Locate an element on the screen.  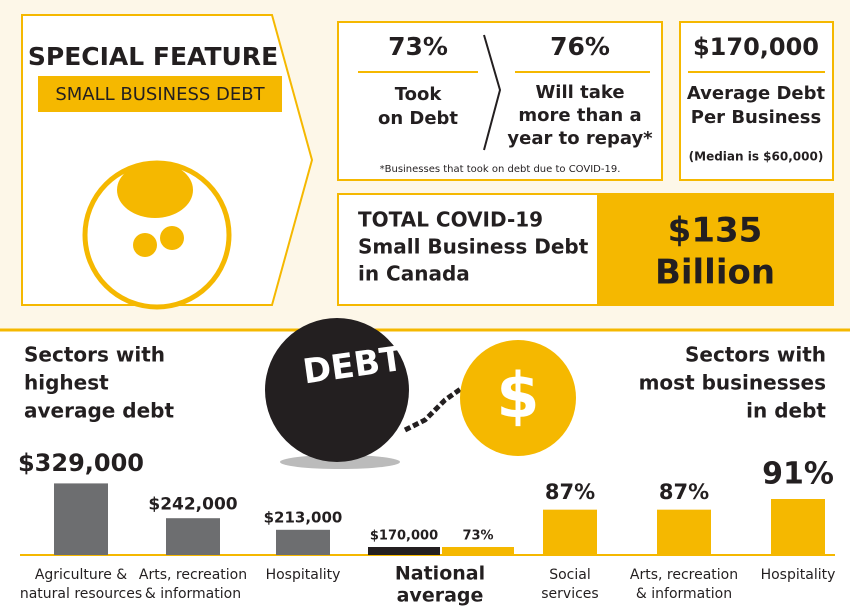
debt-ball is located at coordinates (337, 390).